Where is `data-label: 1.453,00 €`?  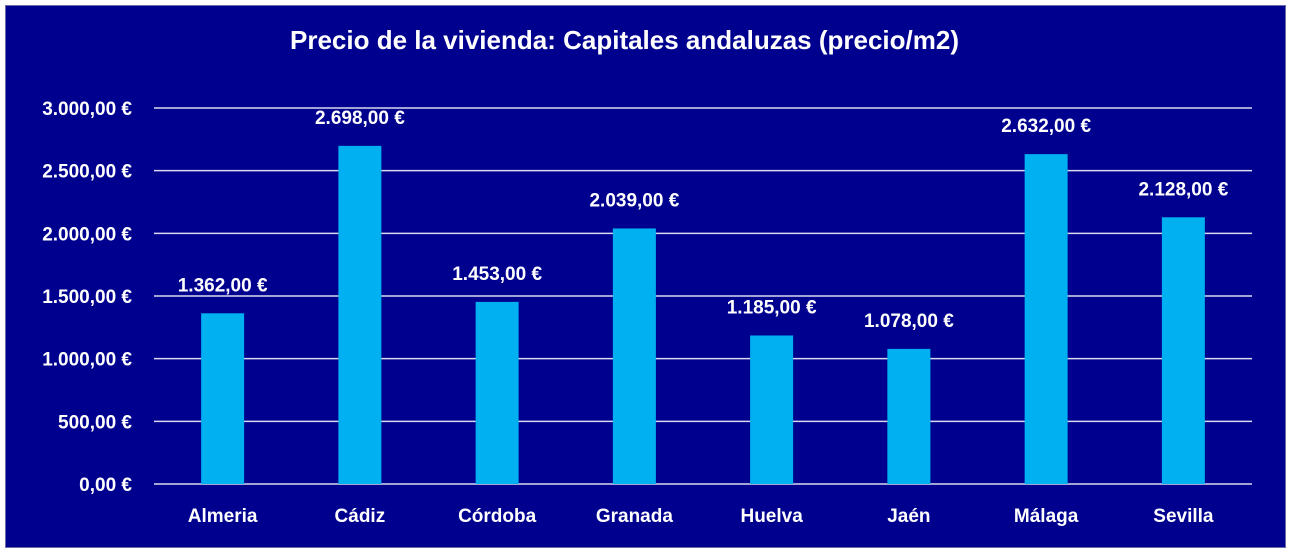 data-label: 1.453,00 € is located at coordinates (497, 274).